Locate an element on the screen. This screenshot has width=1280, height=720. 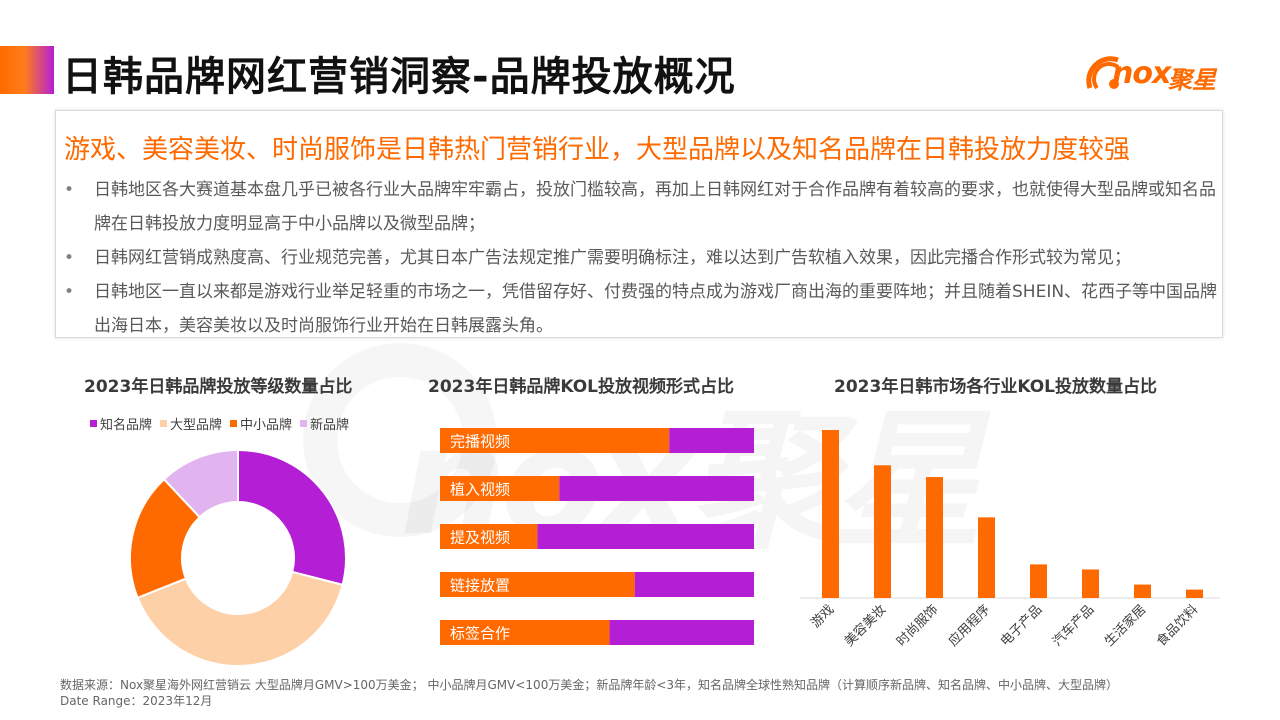
bar-label: 植入视频 is located at coordinates (480, 490).